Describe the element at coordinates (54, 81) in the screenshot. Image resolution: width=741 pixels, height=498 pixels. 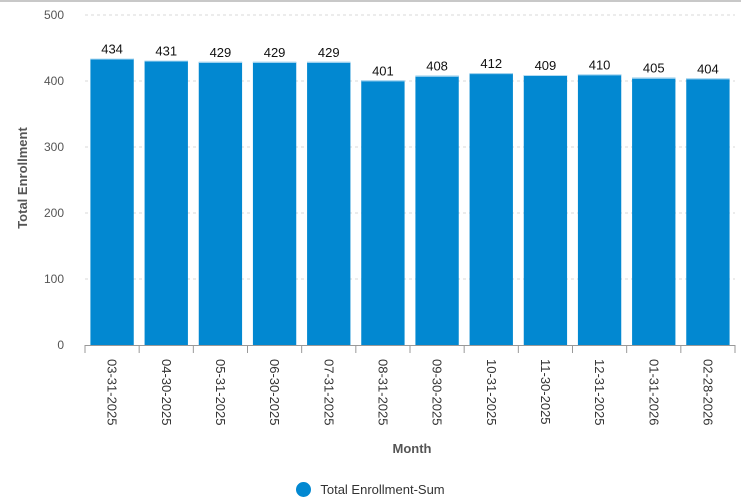
I see `y-tick-label: 400` at that location.